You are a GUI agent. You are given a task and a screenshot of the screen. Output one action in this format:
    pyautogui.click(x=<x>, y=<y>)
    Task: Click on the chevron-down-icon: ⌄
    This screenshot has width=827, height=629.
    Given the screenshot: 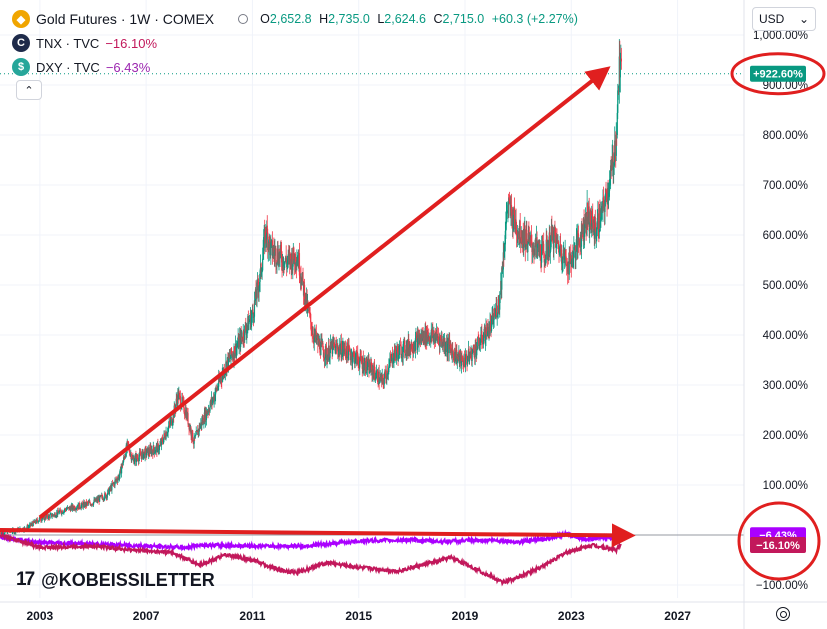 What is the action you would take?
    pyautogui.click(x=803, y=19)
    